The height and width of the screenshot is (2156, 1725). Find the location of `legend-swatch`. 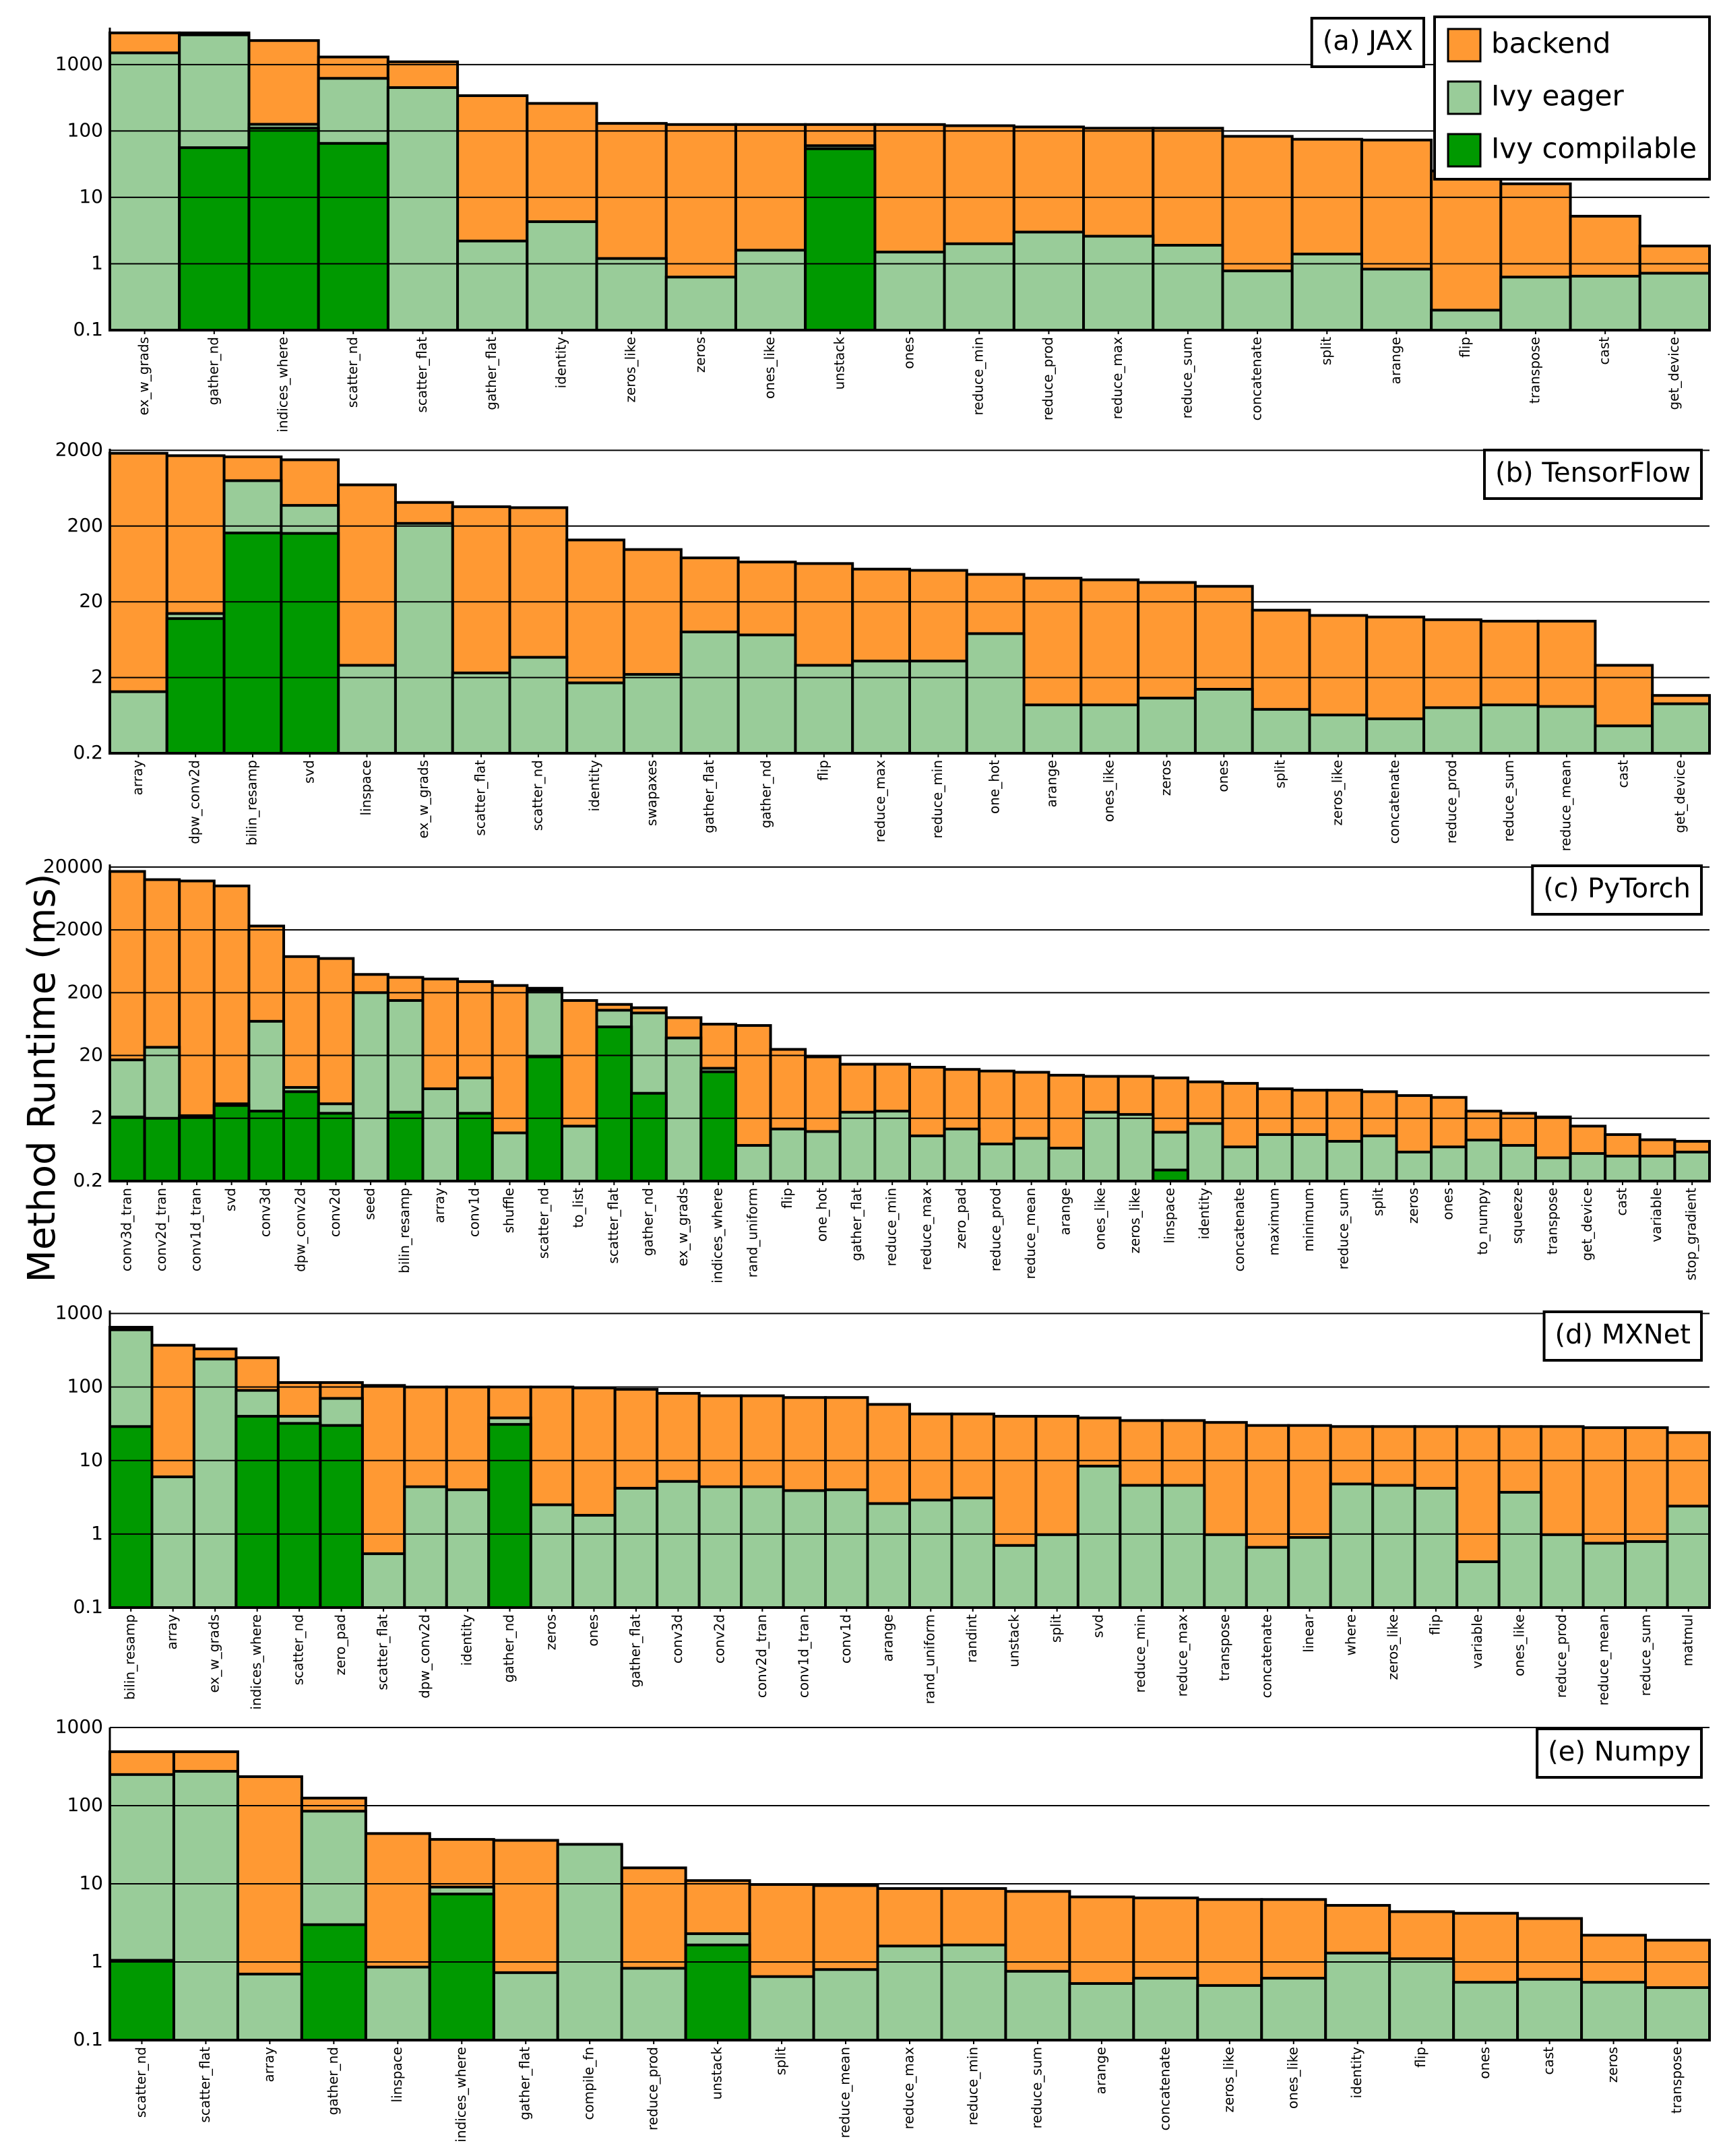

legend-swatch is located at coordinates (1464, 45).